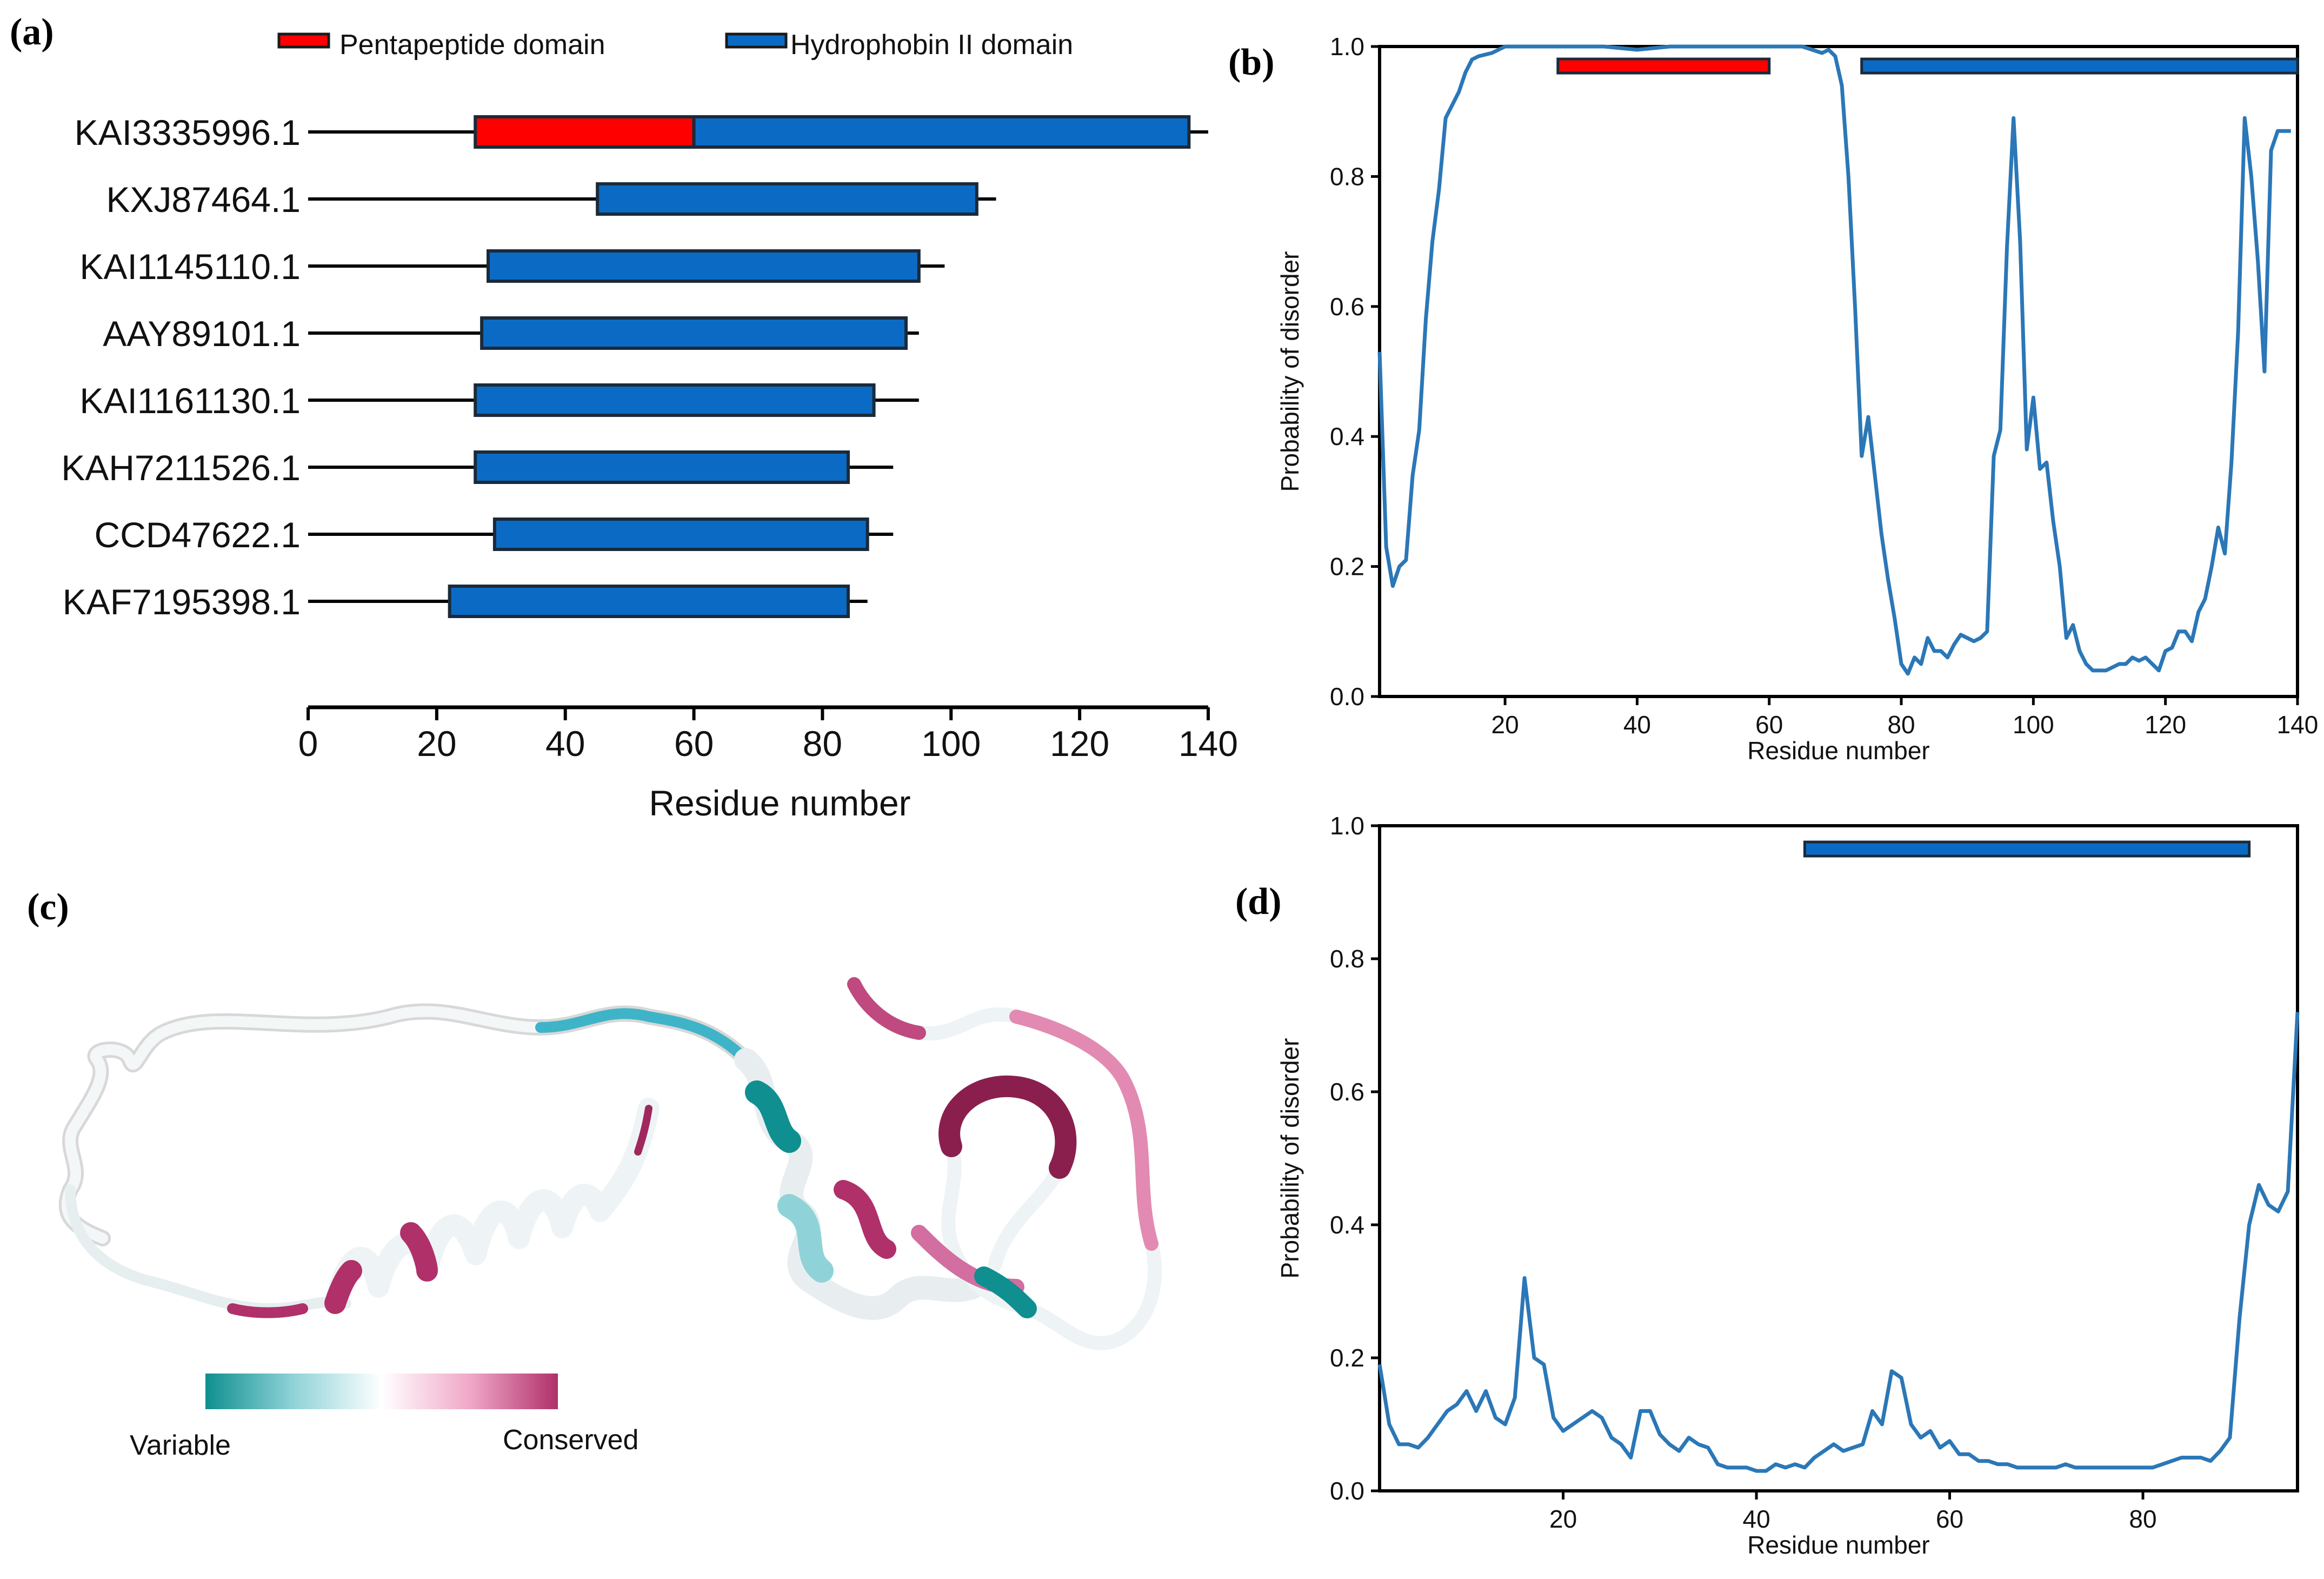 The image size is (2324, 1579). Describe the element at coordinates (190, 401) in the screenshot. I see `protein-label: KAI1161130.1` at that location.